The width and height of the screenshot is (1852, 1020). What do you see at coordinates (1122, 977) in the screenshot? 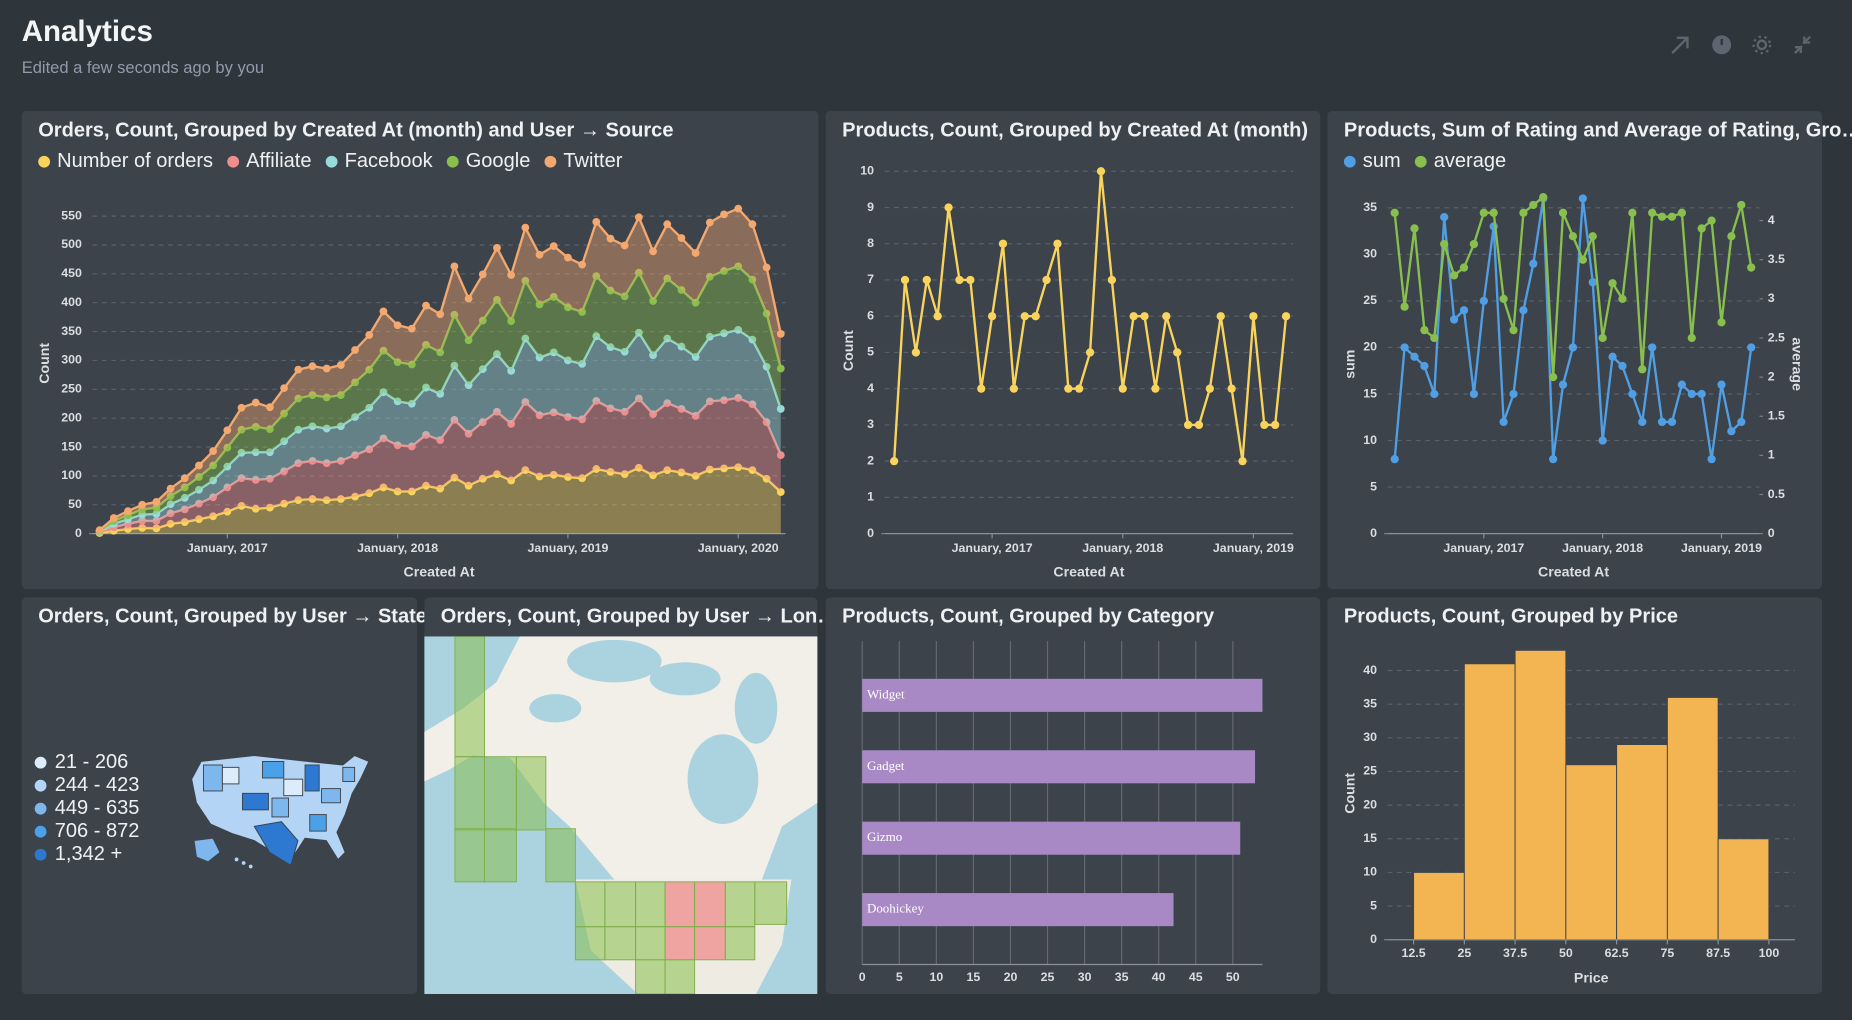
I see `x-tick-label: 35` at bounding box center [1122, 977].